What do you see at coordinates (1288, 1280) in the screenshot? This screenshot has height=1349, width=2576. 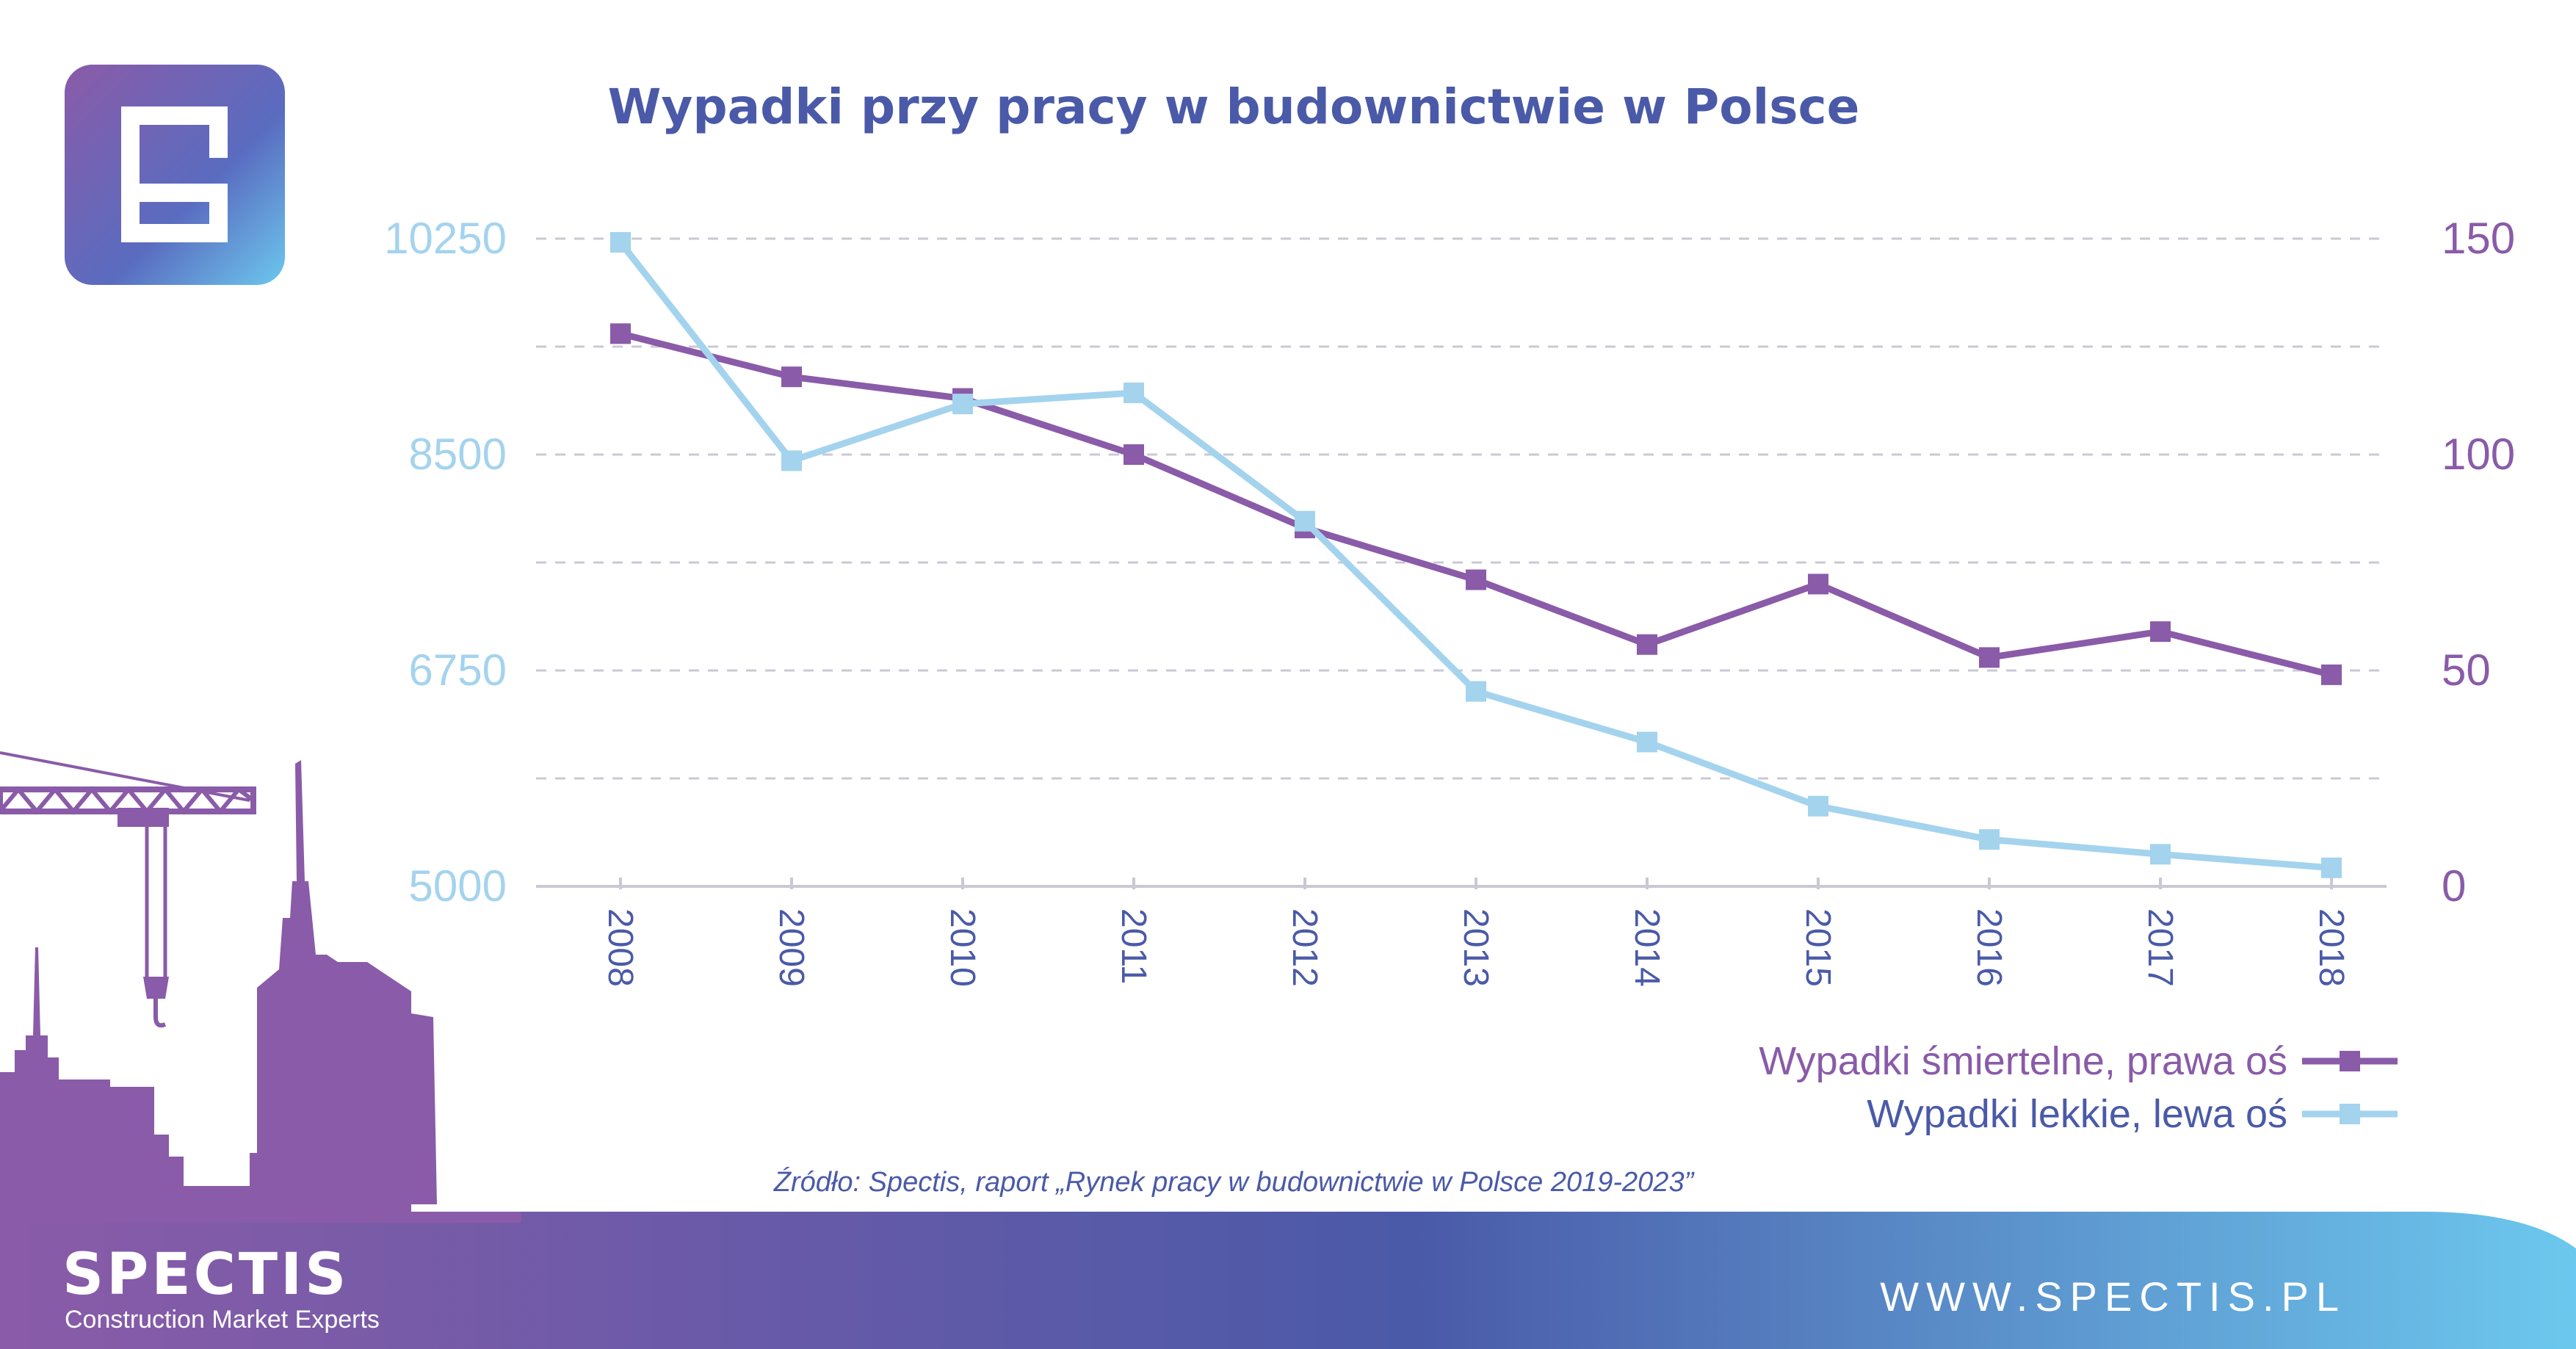 I see `footer-band` at bounding box center [1288, 1280].